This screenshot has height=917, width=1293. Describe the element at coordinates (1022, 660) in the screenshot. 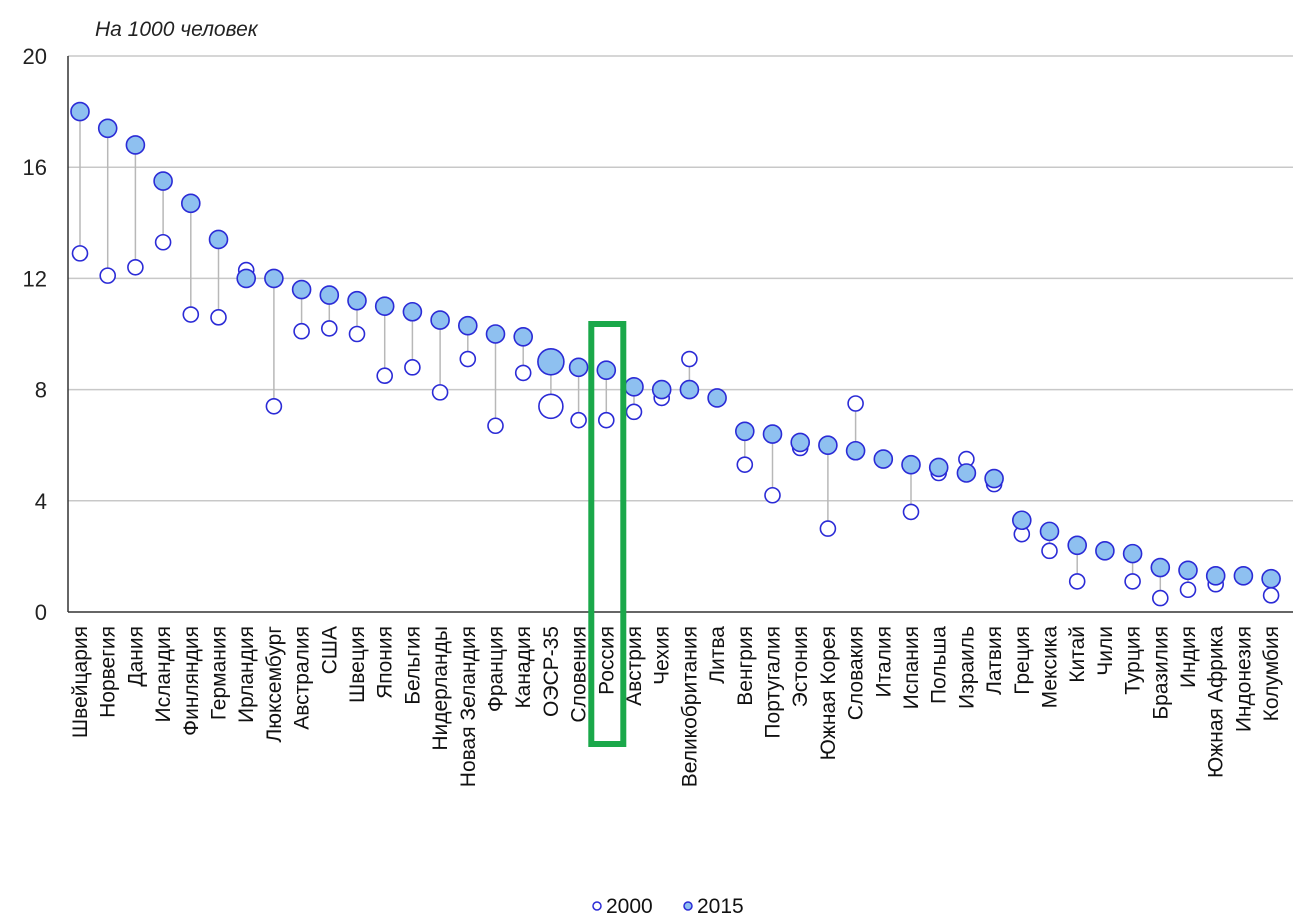

I see `x-tick-label: Греция` at that location.